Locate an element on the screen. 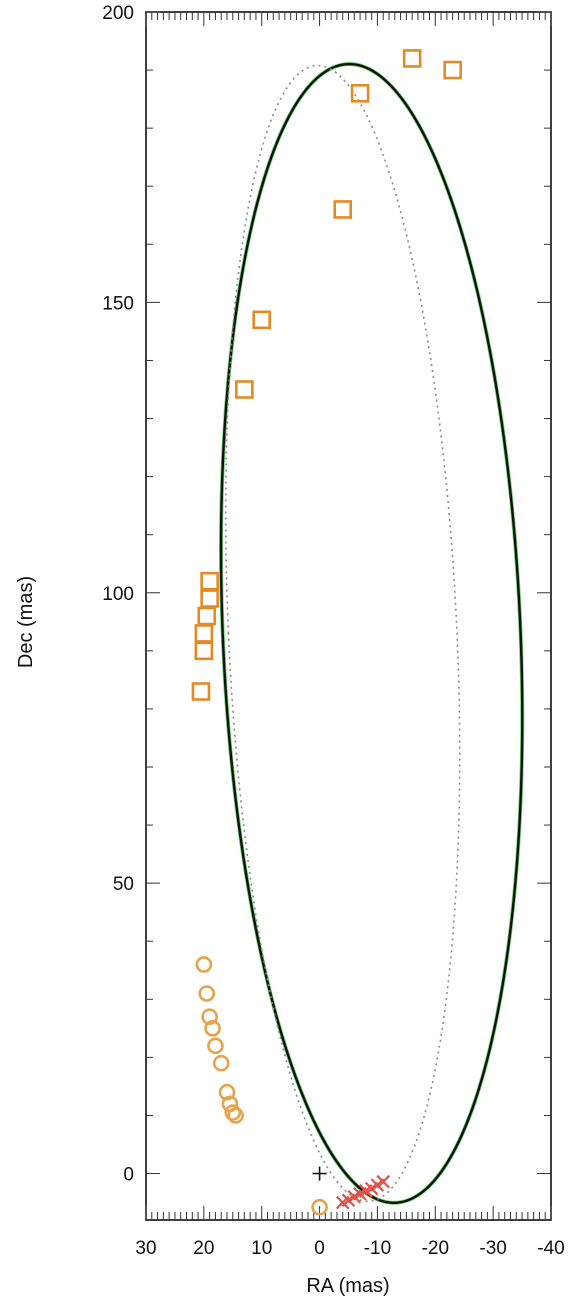 This screenshot has width=573, height=1302. x-tick-label: 30 is located at coordinates (145, 1248).